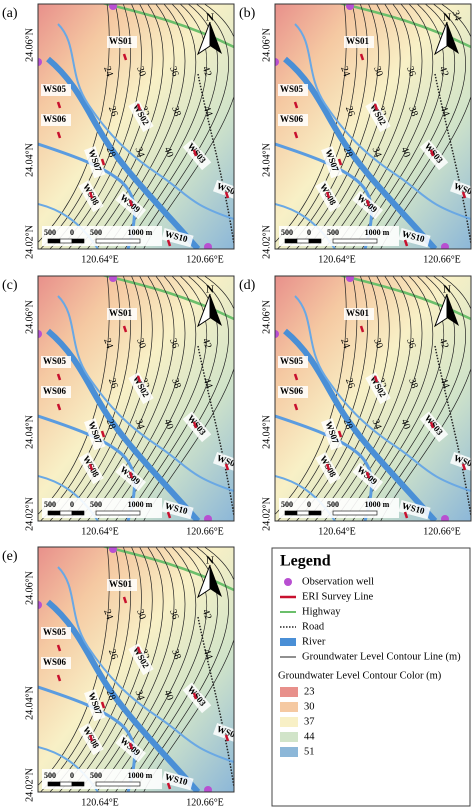 The image size is (474, 811). I want to click on north-arrow: N, so click(209, 306).